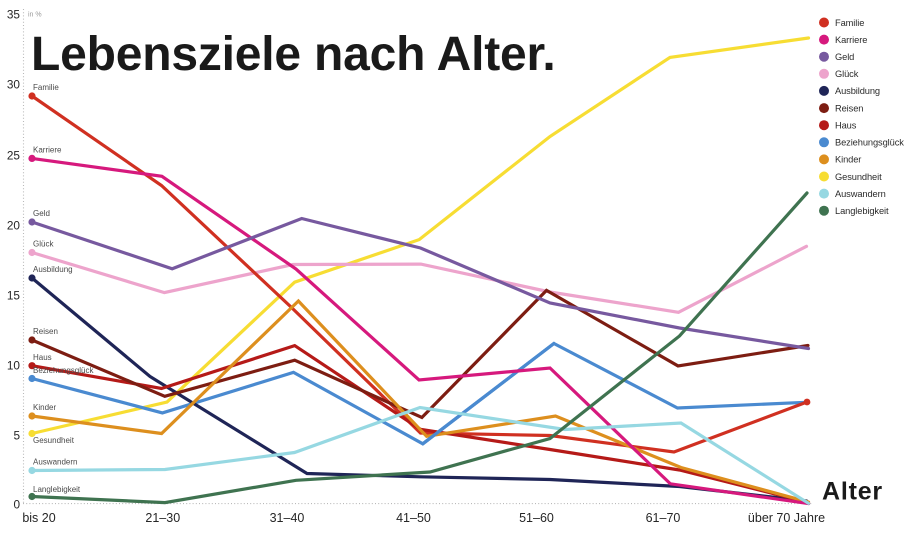 The width and height of the screenshot is (915, 533). Describe the element at coordinates (786, 518) in the screenshot. I see `svg-text: über 70 Jahre` at that location.